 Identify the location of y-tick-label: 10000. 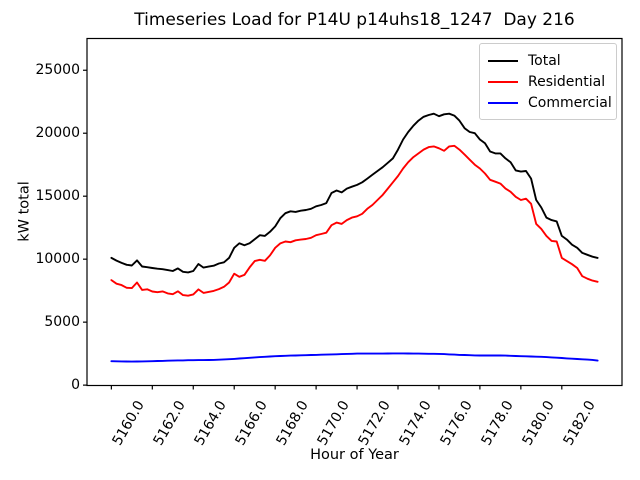
(57, 258).